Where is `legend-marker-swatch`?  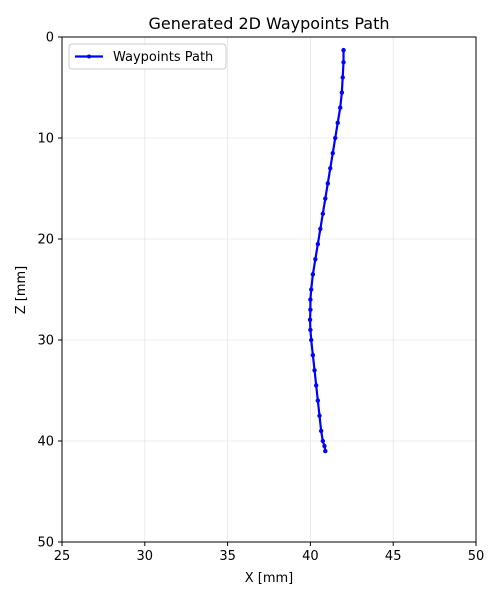
legend-marker-swatch is located at coordinates (89, 56).